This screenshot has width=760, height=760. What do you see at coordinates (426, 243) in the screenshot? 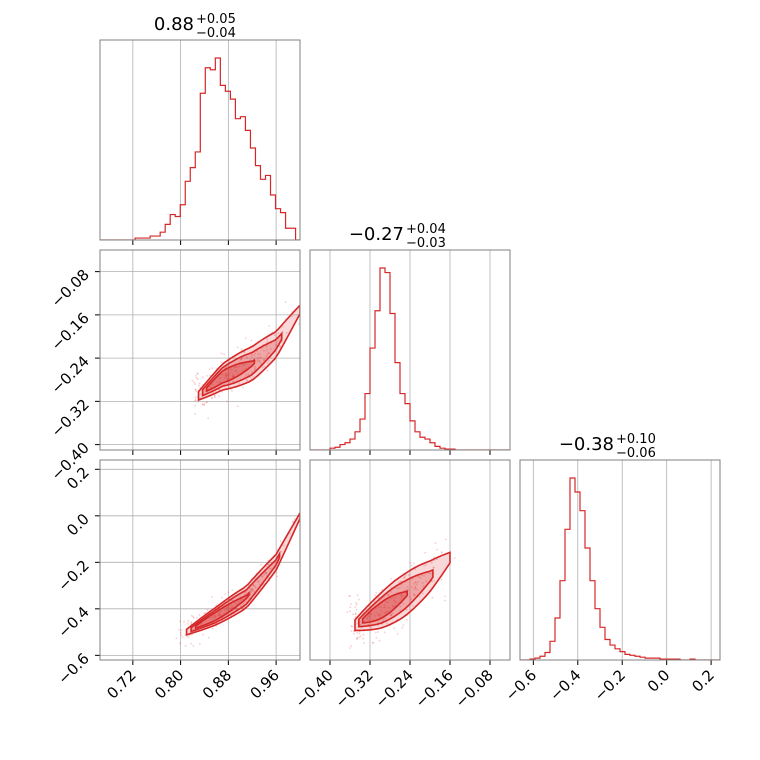
I see `hist-p2-title-lower-err: −0.03` at bounding box center [426, 243].